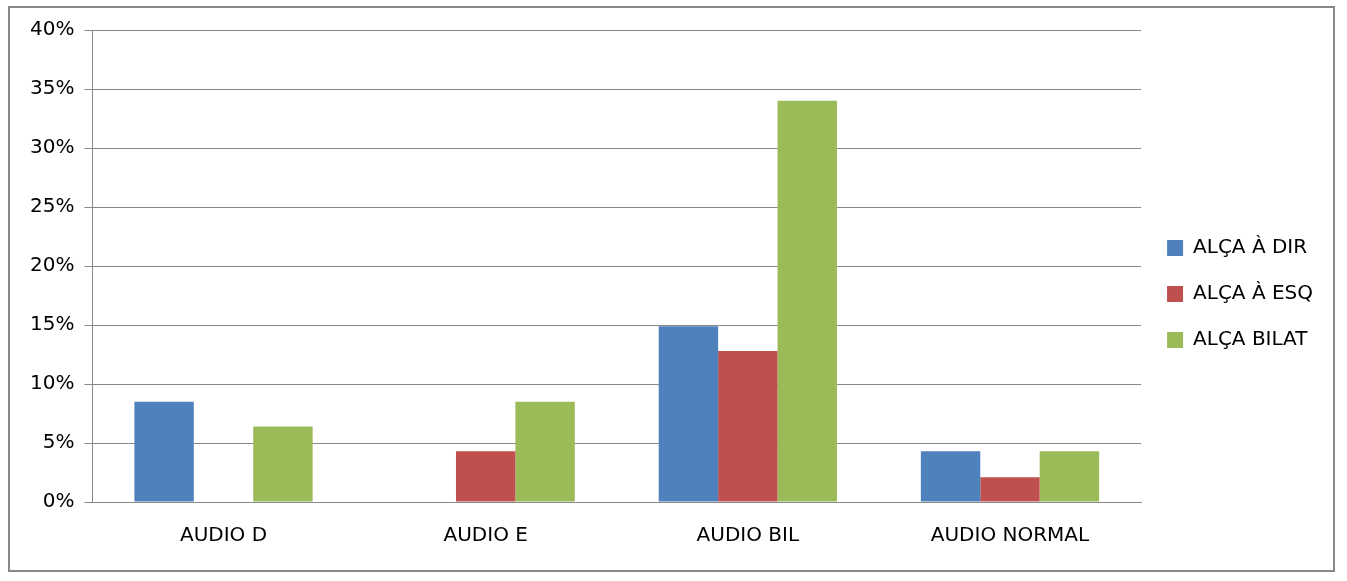  Describe the element at coordinates (58, 500) in the screenshot. I see `y-tick-label: 0%` at that location.